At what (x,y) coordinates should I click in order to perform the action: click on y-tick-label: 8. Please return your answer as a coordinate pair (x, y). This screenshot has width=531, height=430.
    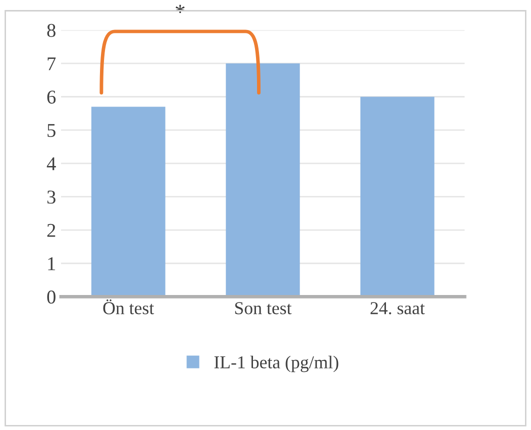
    Looking at the image, I should click on (51, 31).